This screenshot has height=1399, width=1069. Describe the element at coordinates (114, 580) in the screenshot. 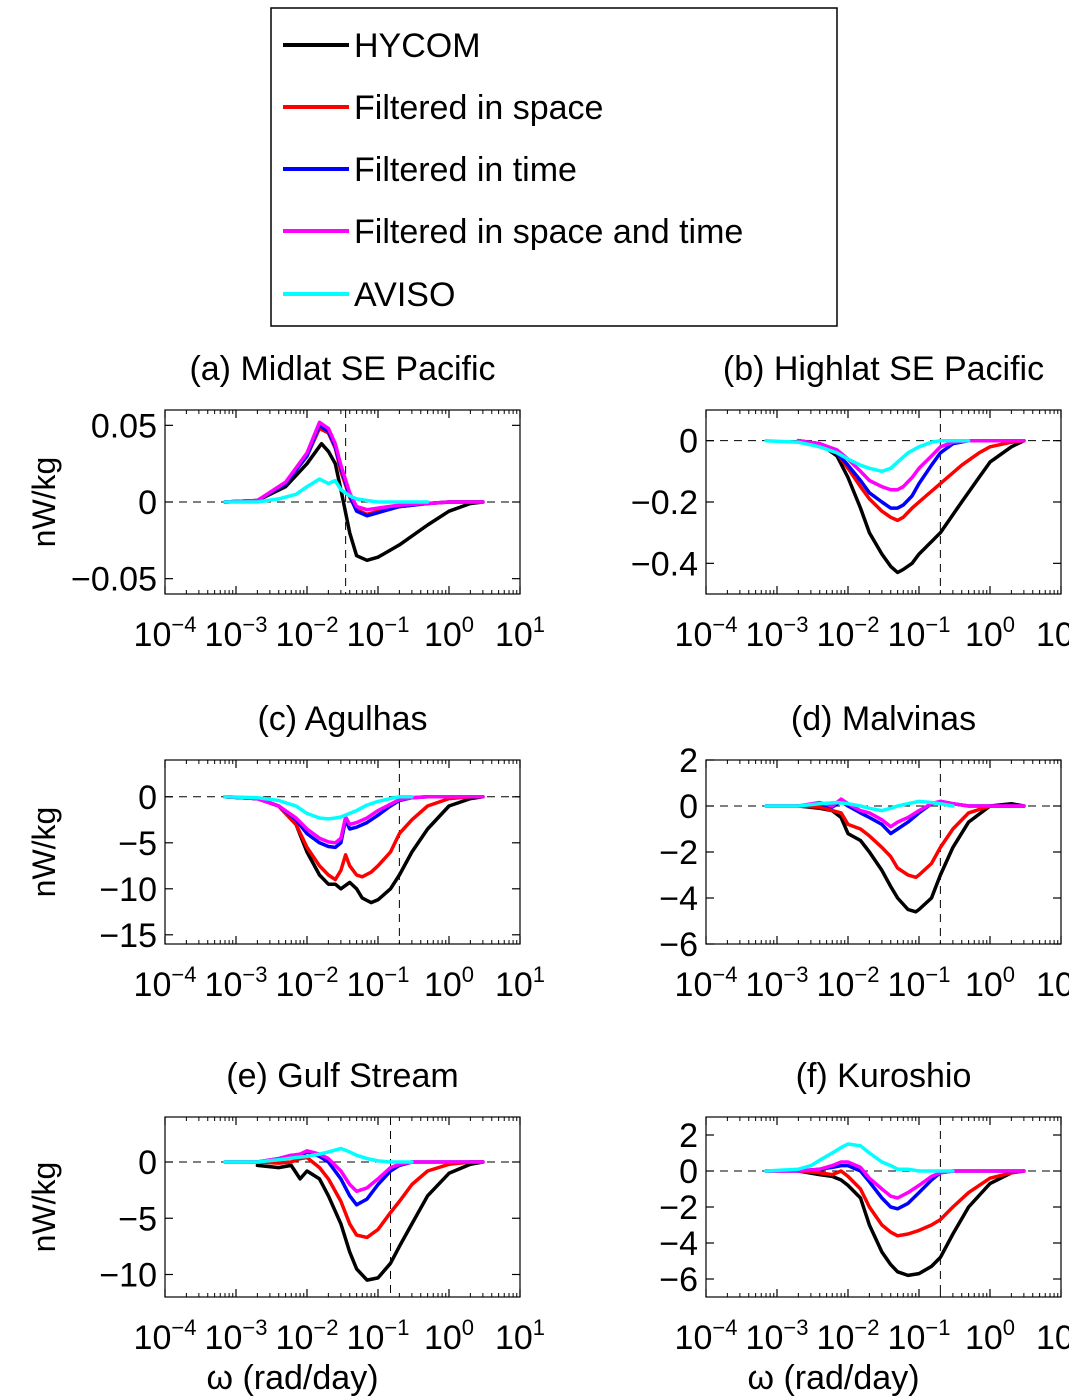

I see `y-tick-label: −0.05` at that location.